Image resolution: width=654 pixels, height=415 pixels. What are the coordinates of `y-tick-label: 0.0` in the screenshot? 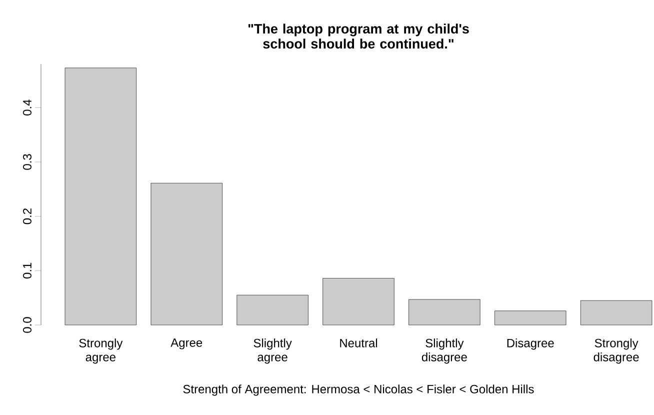 It's located at (27, 325).